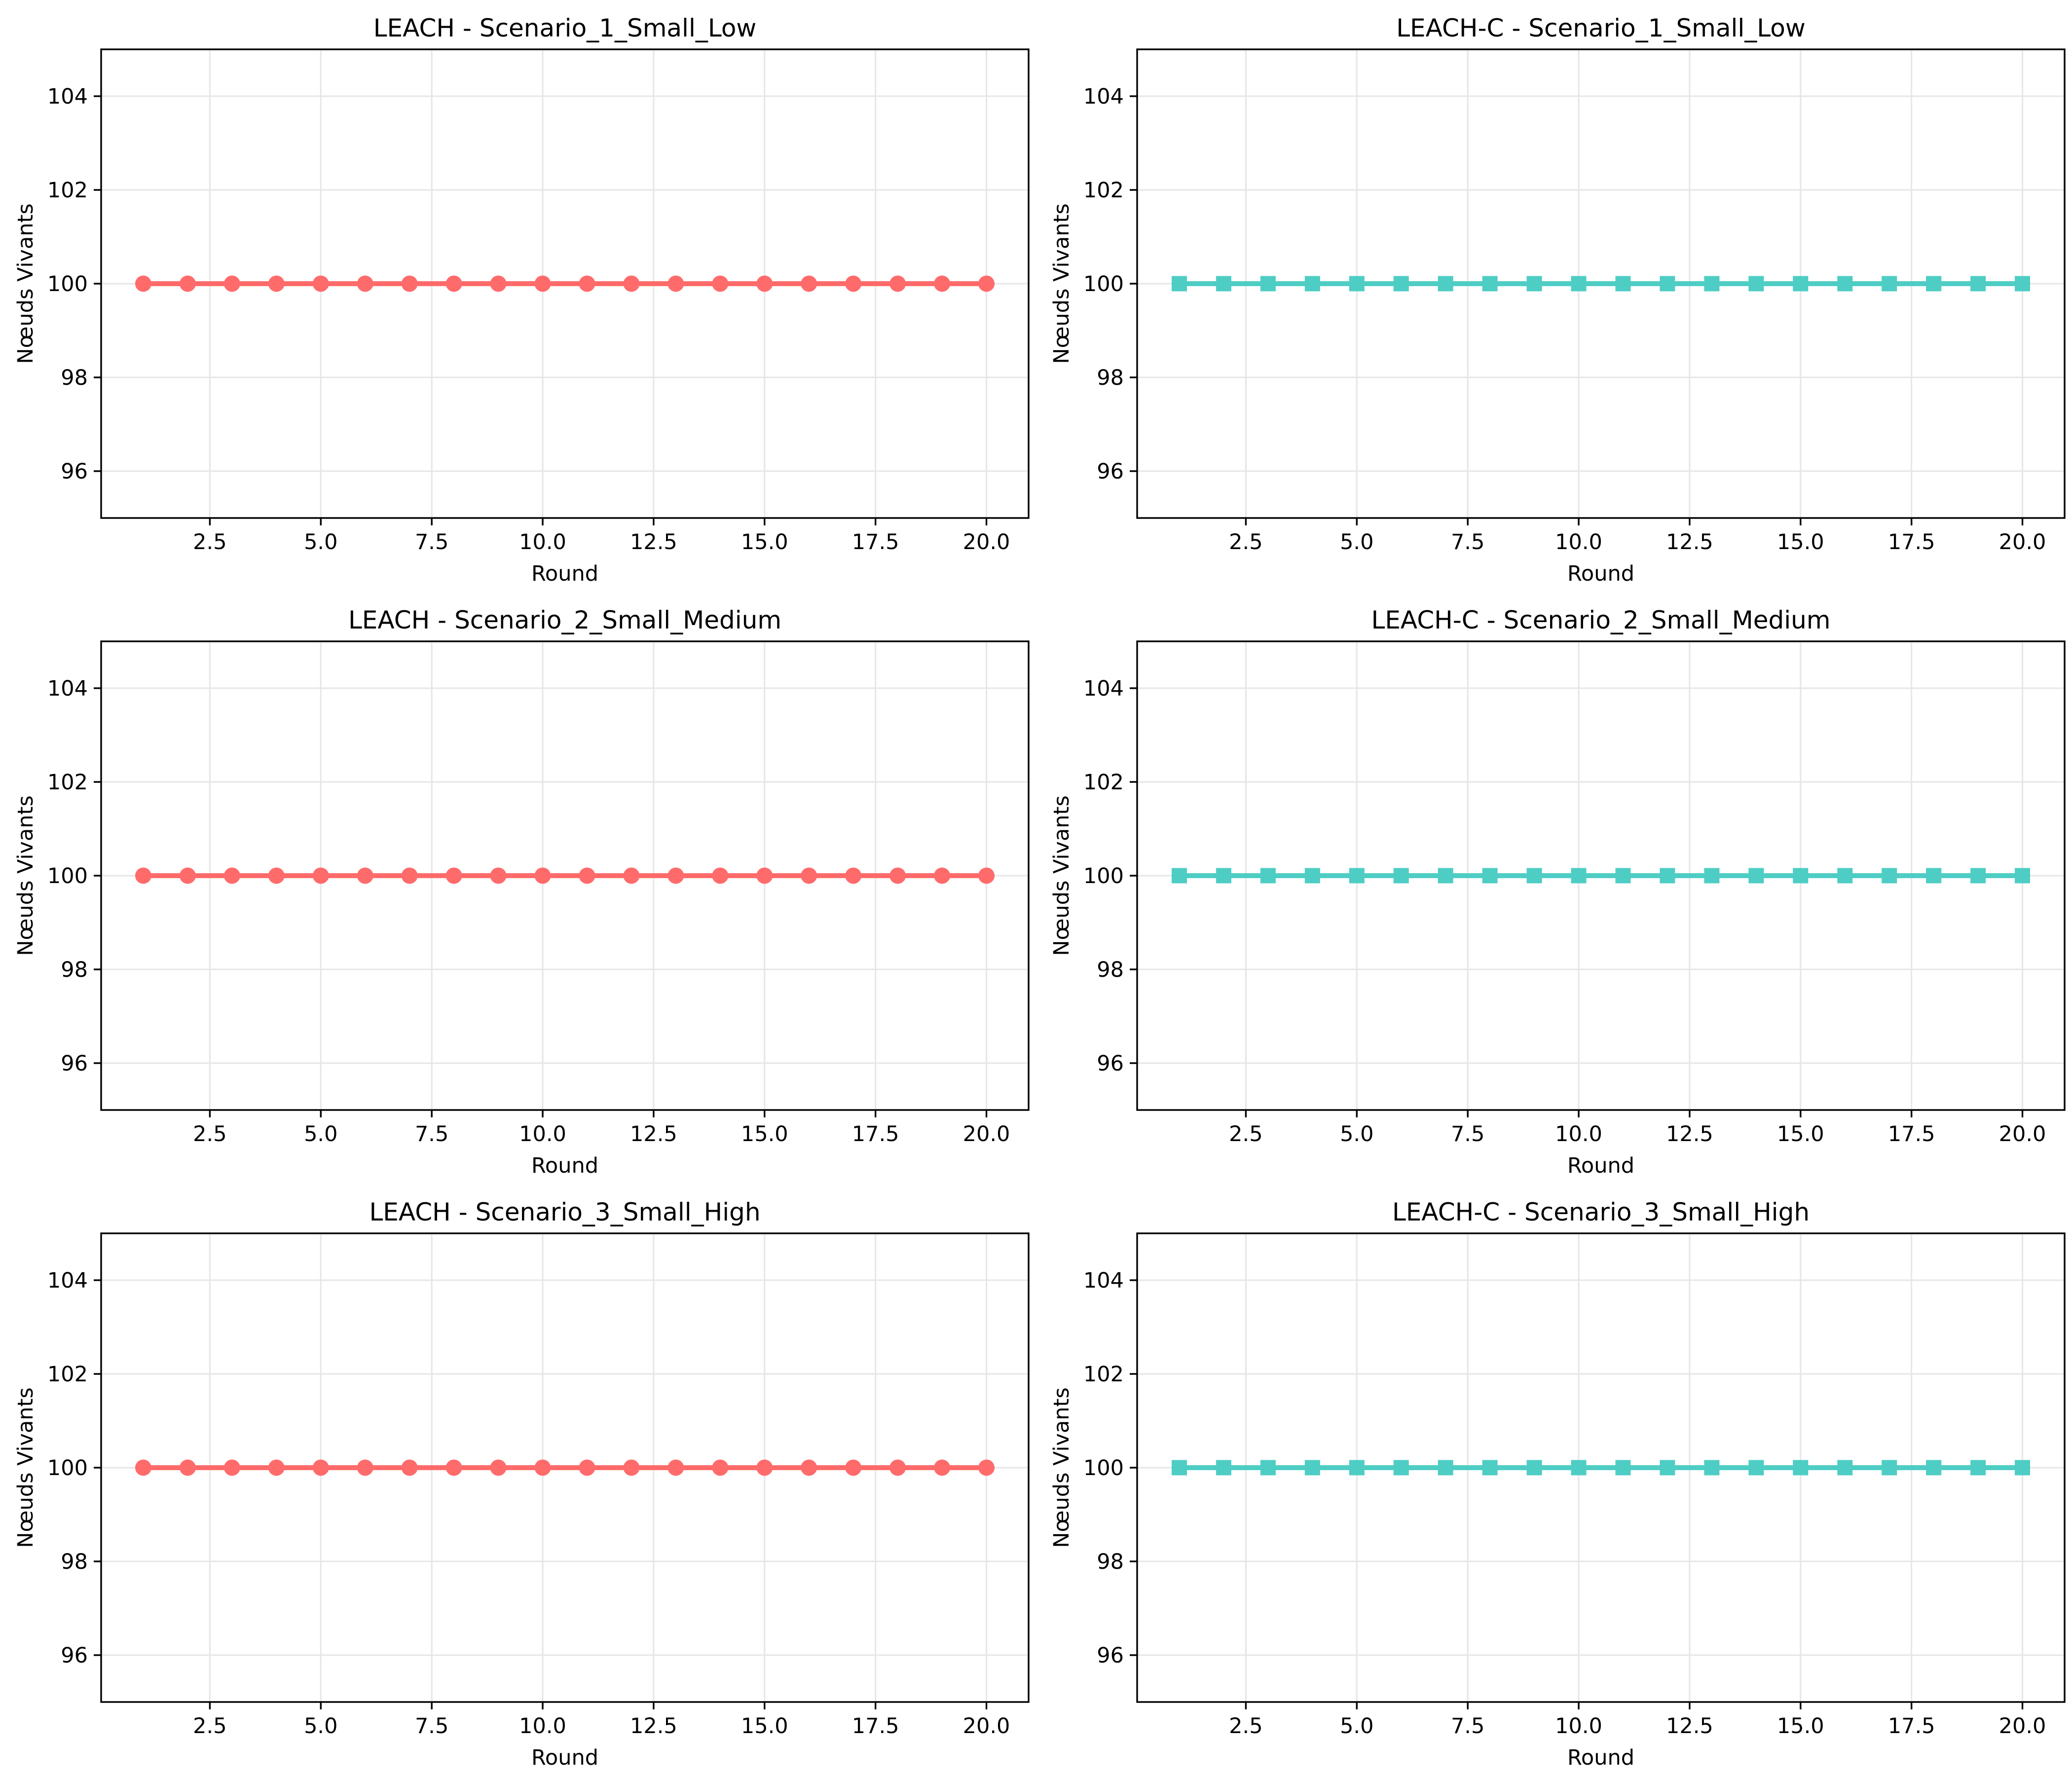  Describe the element at coordinates (565, 620) in the screenshot. I see `chart-title: LEACH - Scenario_2_Small_Medium` at that location.